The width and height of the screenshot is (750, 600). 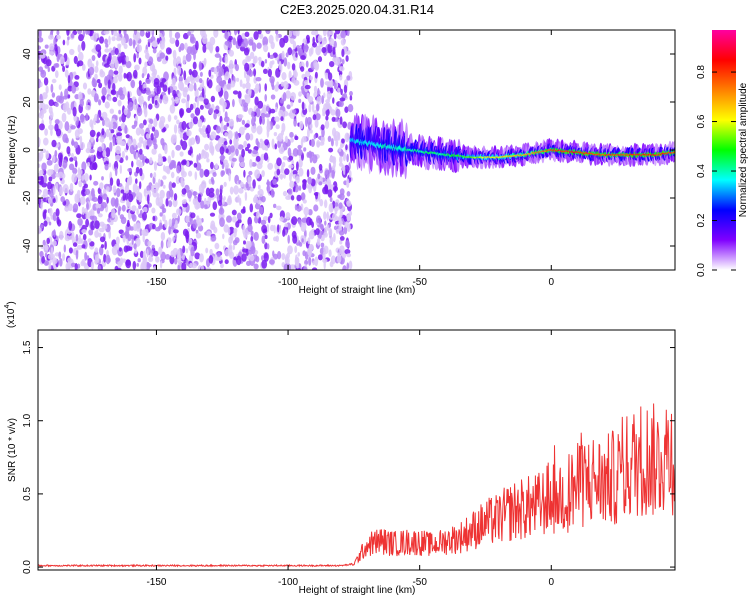 What do you see at coordinates (12, 150) in the screenshot?
I see `heatmap-y-label: Frequency (Hz)` at bounding box center [12, 150].